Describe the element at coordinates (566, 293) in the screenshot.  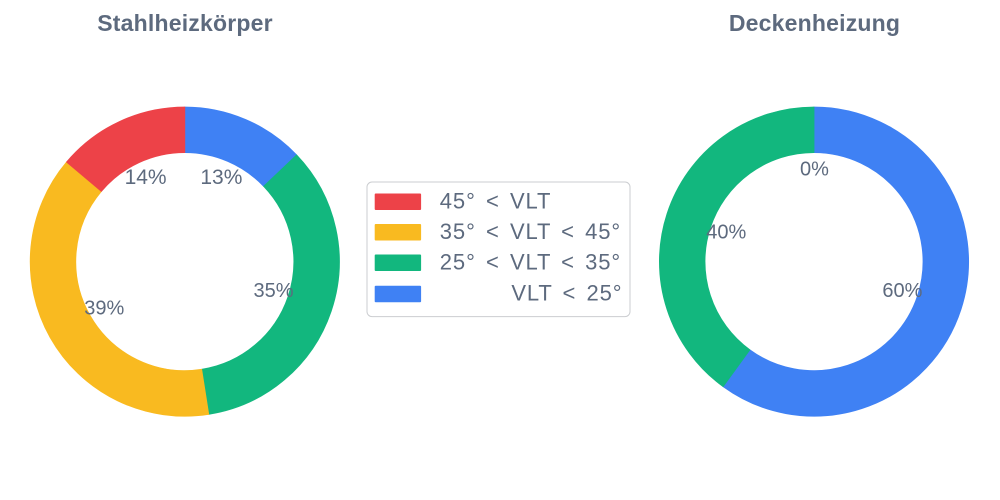
I see `svg-text: VLT < 25°` at that location.